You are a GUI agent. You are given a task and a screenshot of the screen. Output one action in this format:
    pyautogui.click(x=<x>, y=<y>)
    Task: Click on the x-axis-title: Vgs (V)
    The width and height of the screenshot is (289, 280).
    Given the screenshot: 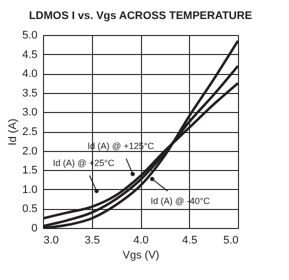 What is the action you would take?
    pyautogui.click(x=141, y=256)
    